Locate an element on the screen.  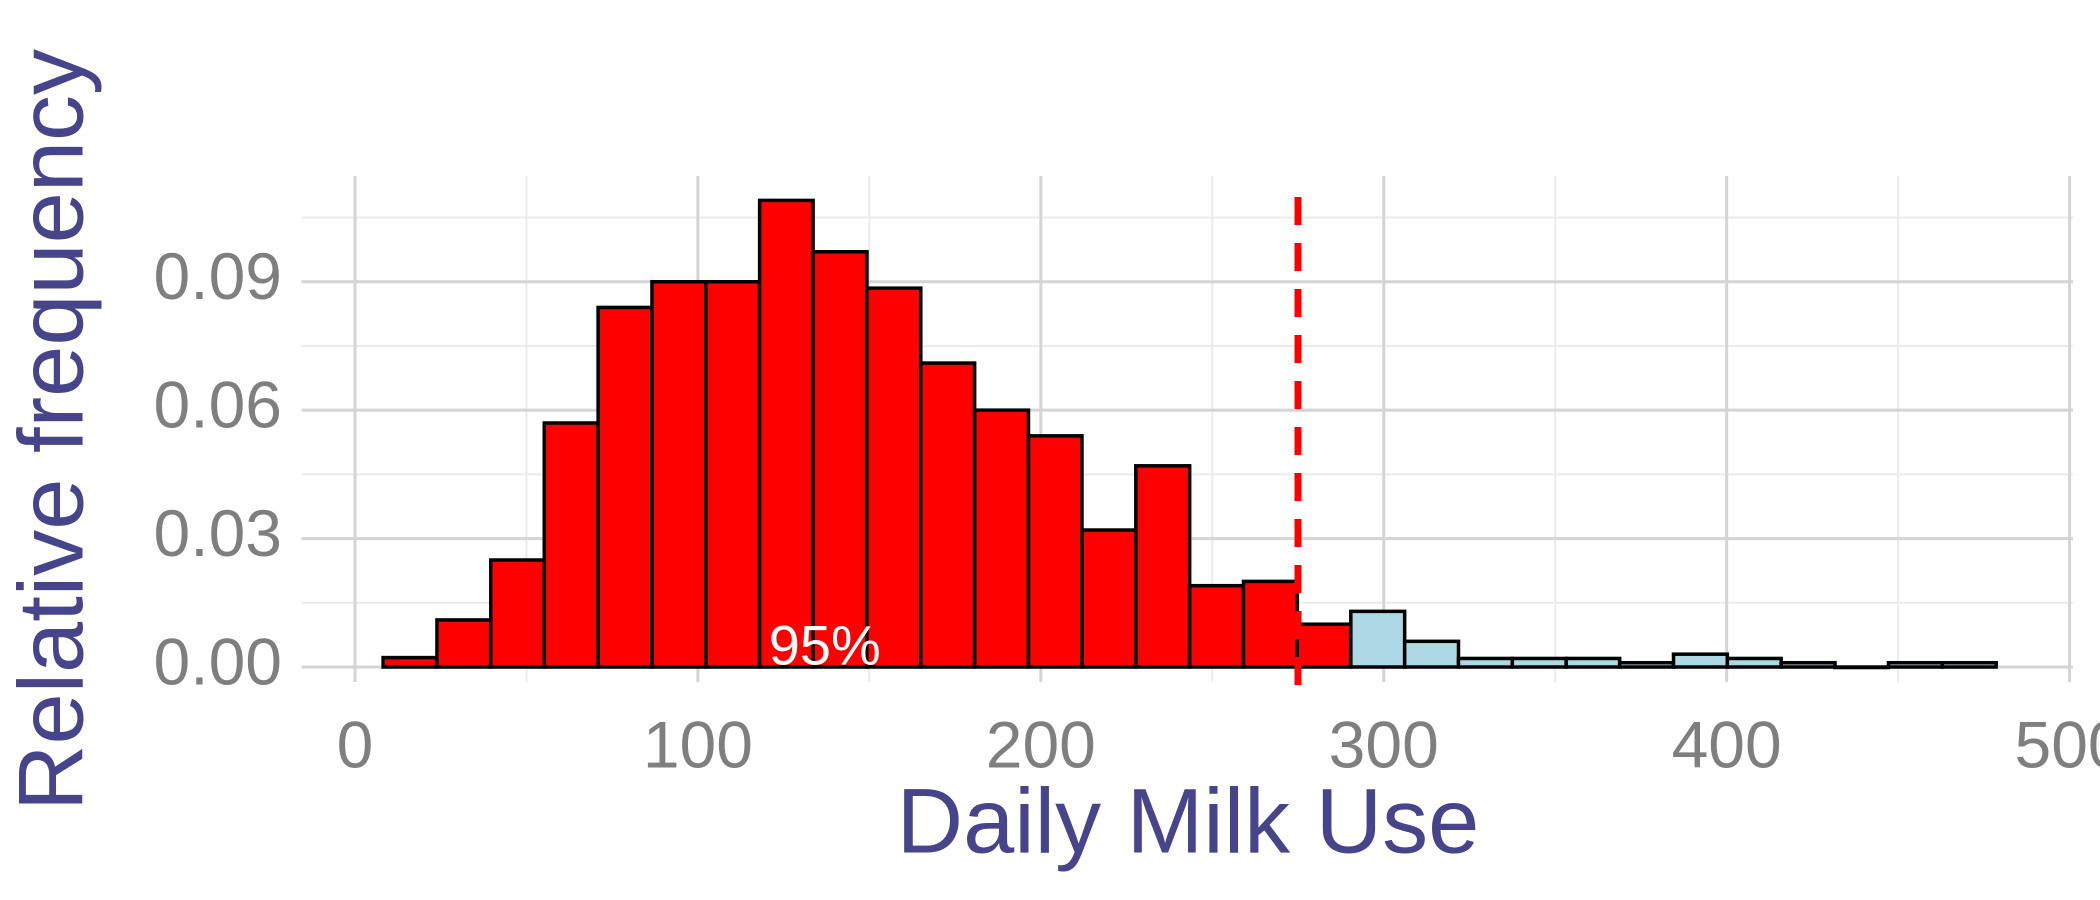
y-tick-label: 0.03 is located at coordinates (218, 533).